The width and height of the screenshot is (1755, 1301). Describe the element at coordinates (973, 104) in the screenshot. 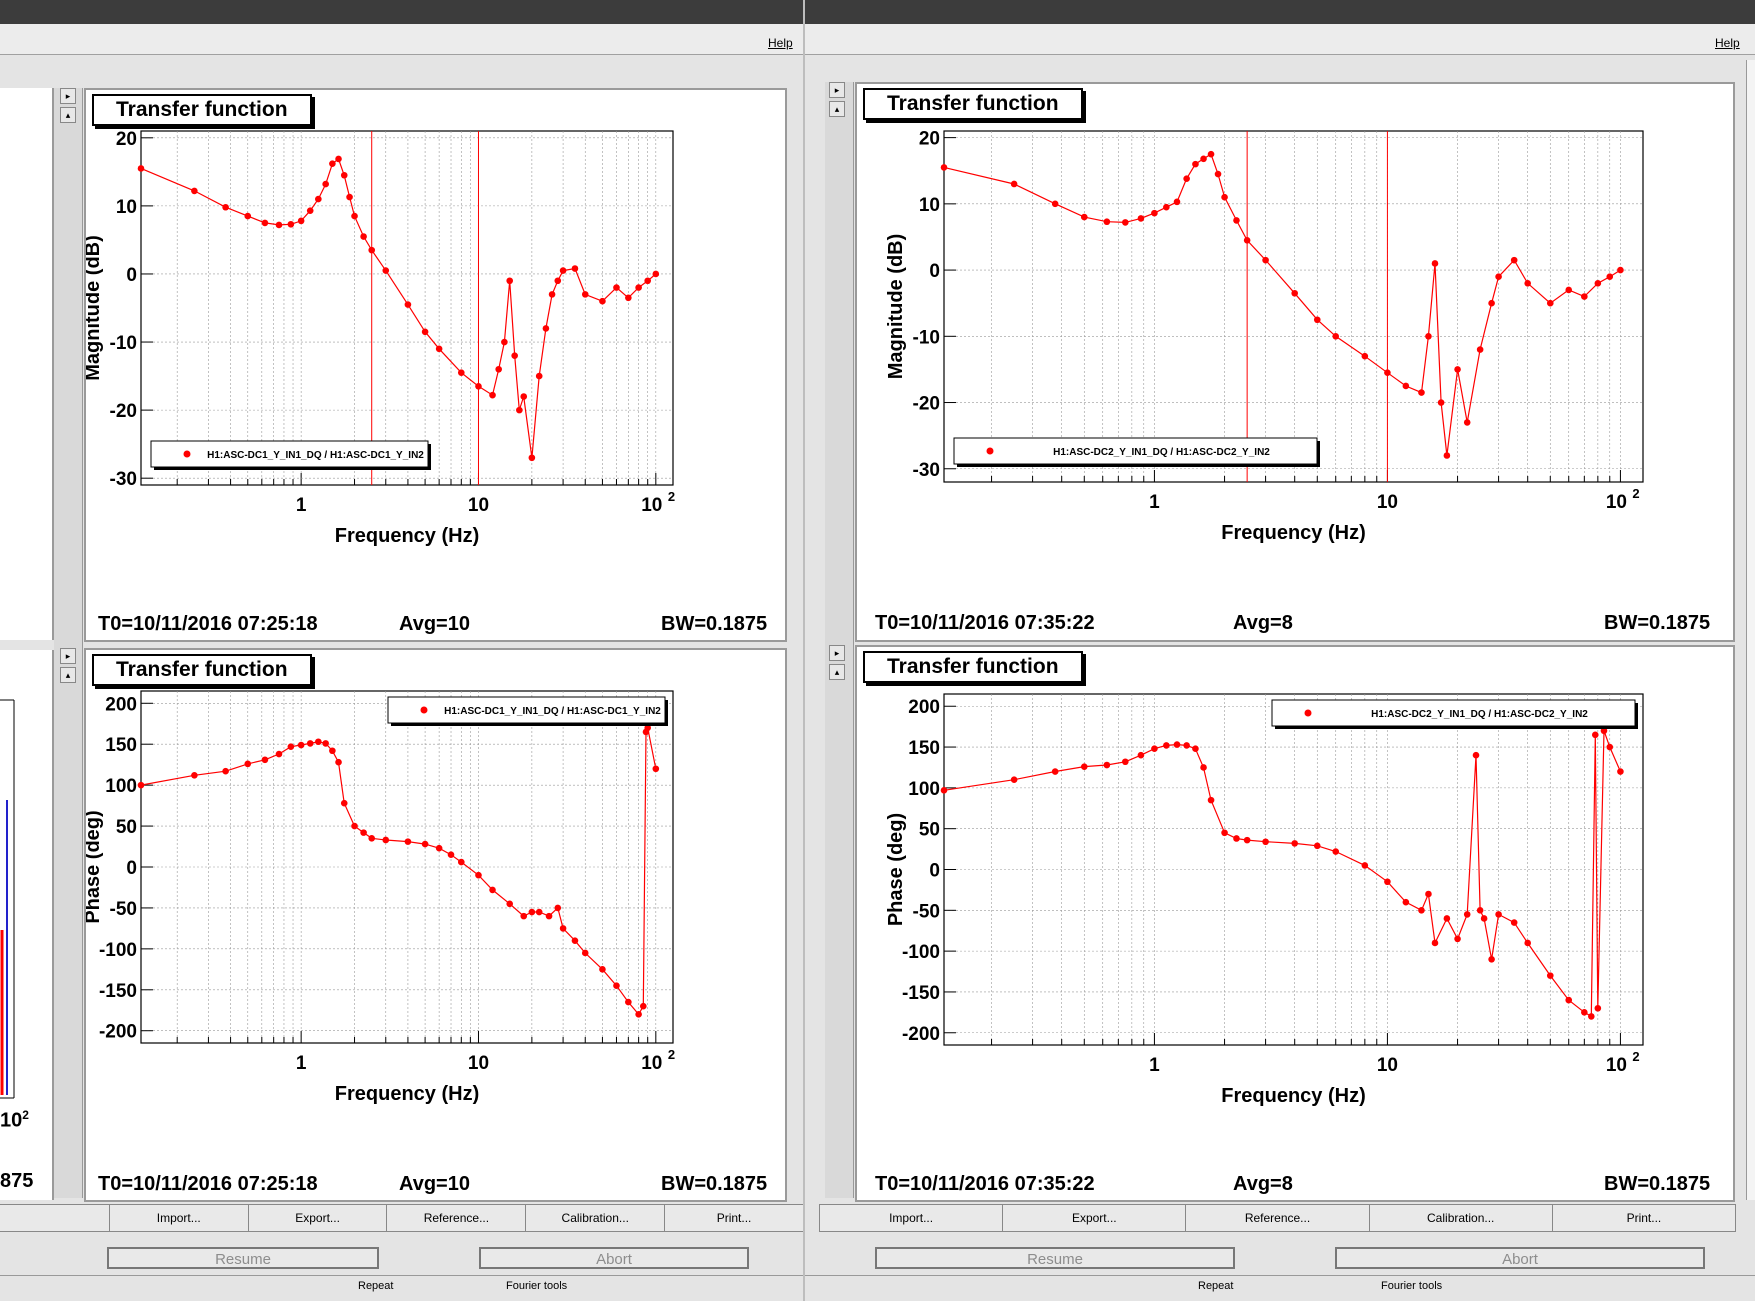

I see `plot-title: Transfer function` at that location.